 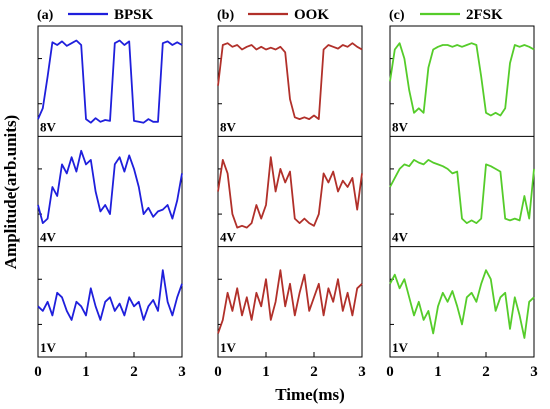 I want to click on y-axis-label: Amplitude(arb.units), so click(x=10, y=192).